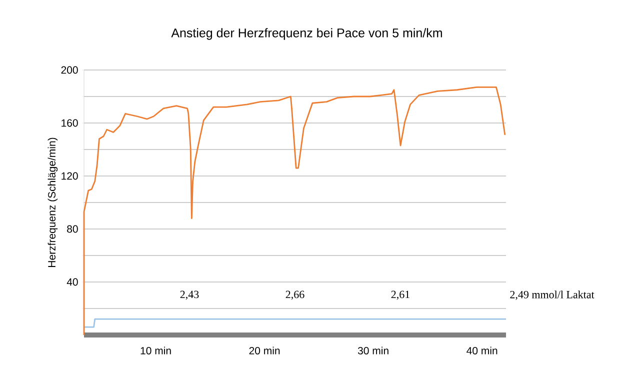 This screenshot has width=640, height=388. What do you see at coordinates (155, 350) in the screenshot?
I see `x-tick-label: 10 min` at bounding box center [155, 350].